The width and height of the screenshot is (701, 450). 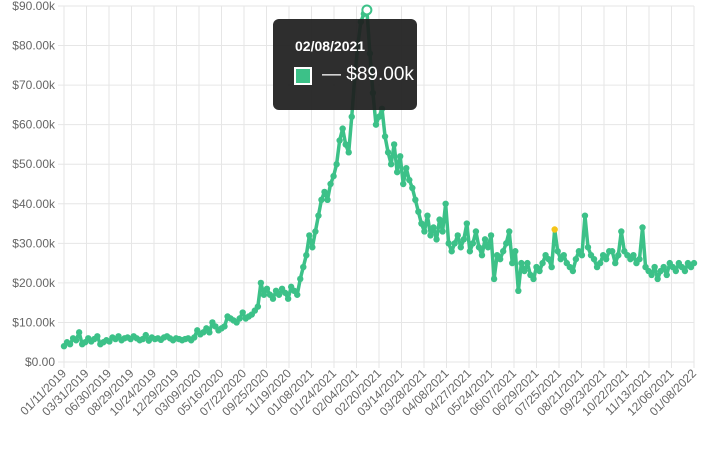 I want to click on y-tick-label: $40.00k, so click(x=34, y=204).